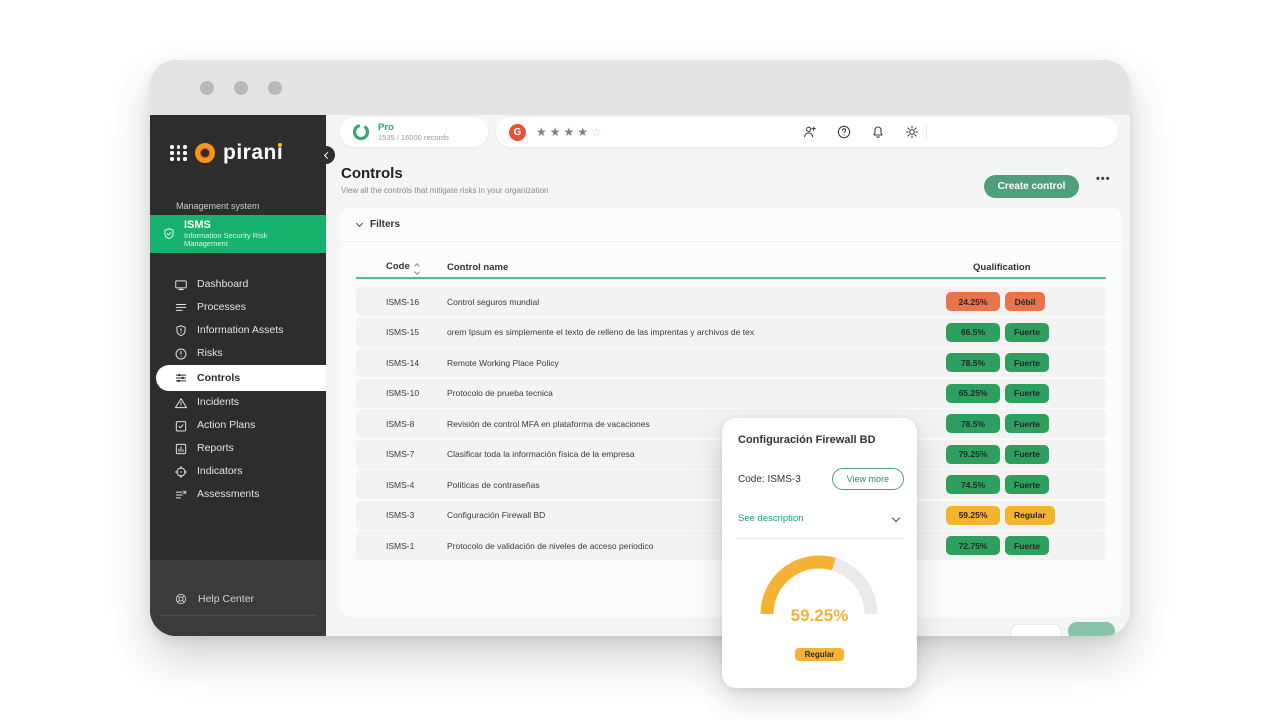  Describe the element at coordinates (403, 301) in the screenshot. I see `row-code: ISMS-16` at that location.